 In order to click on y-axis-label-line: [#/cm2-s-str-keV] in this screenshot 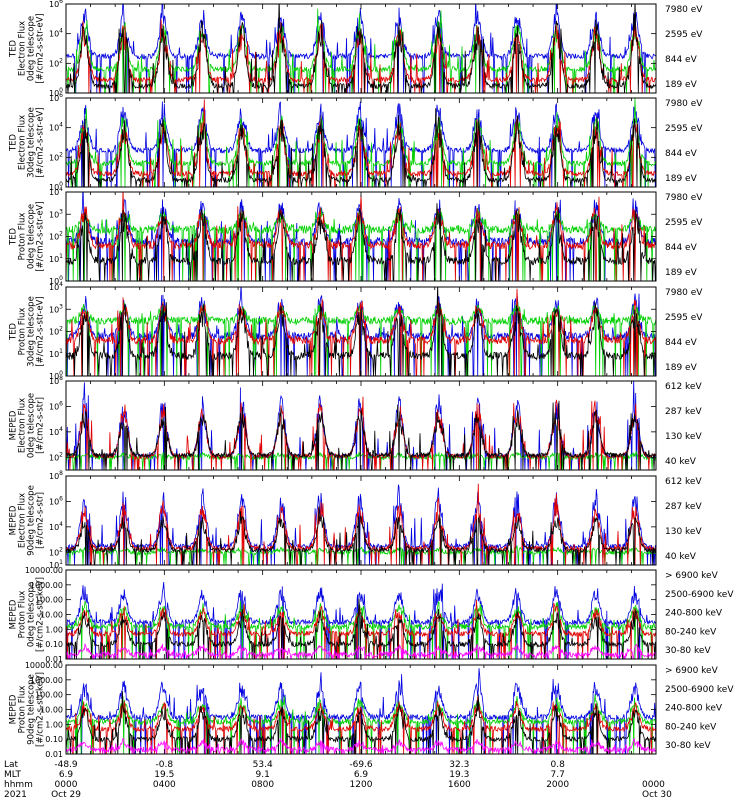, I will do `click(41, 614)`.